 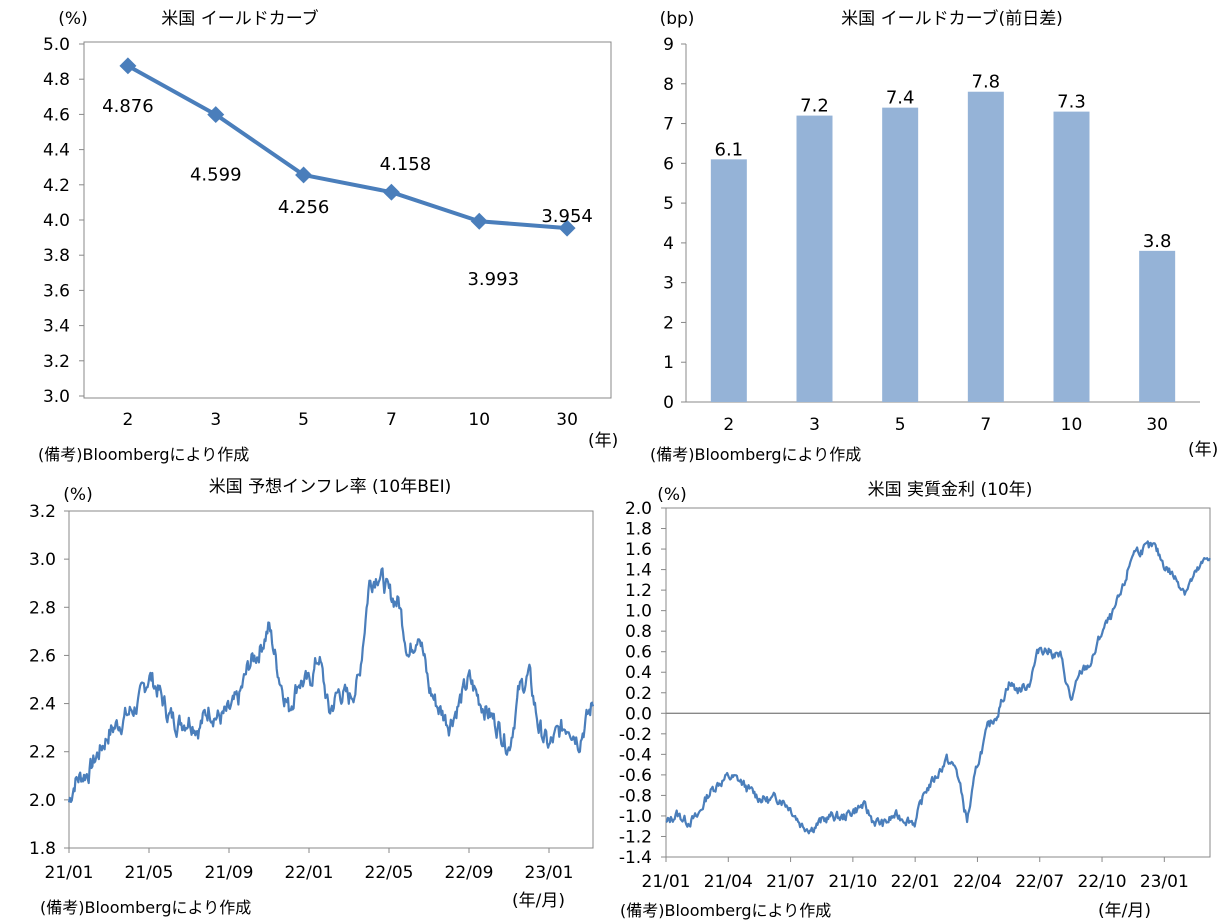 What do you see at coordinates (668, 284) in the screenshot?
I see `yield-change-y-tick-label: 3` at bounding box center [668, 284].